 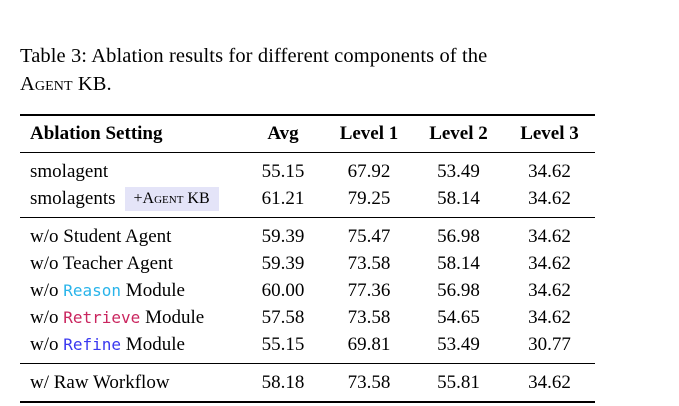 What do you see at coordinates (369, 236) in the screenshot?
I see `cell-level1: 75.47` at bounding box center [369, 236].